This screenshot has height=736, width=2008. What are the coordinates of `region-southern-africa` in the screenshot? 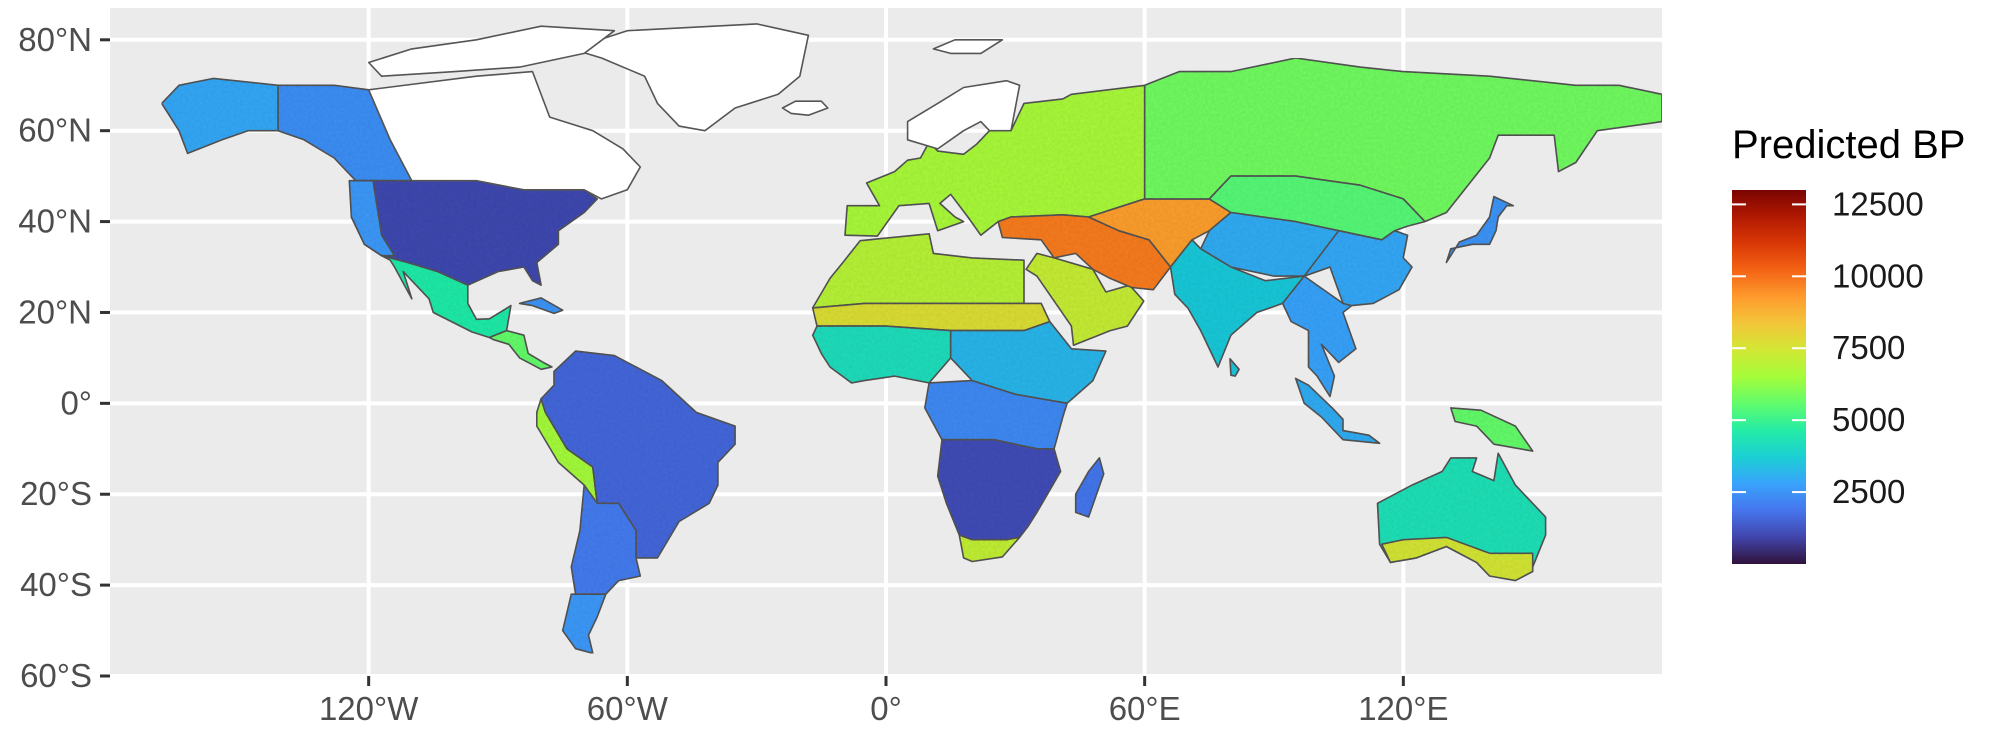 It's located at (999, 489).